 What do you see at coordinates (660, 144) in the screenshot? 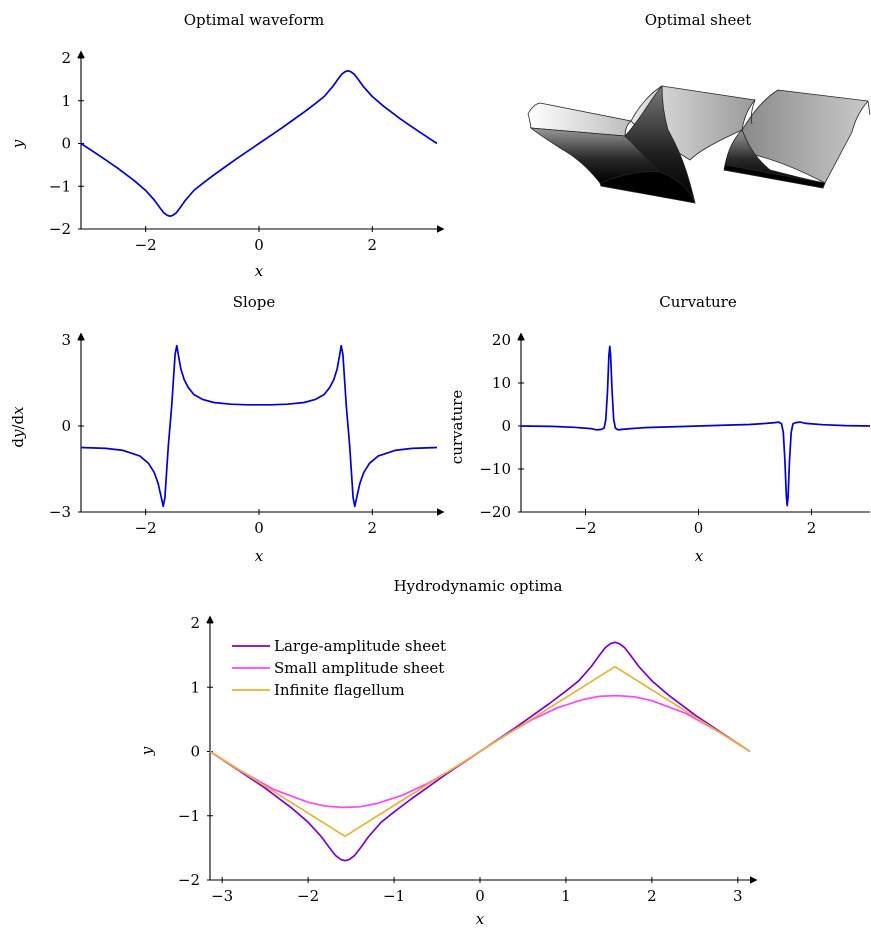
I see `sheet-ridge-middle-face` at bounding box center [660, 144].